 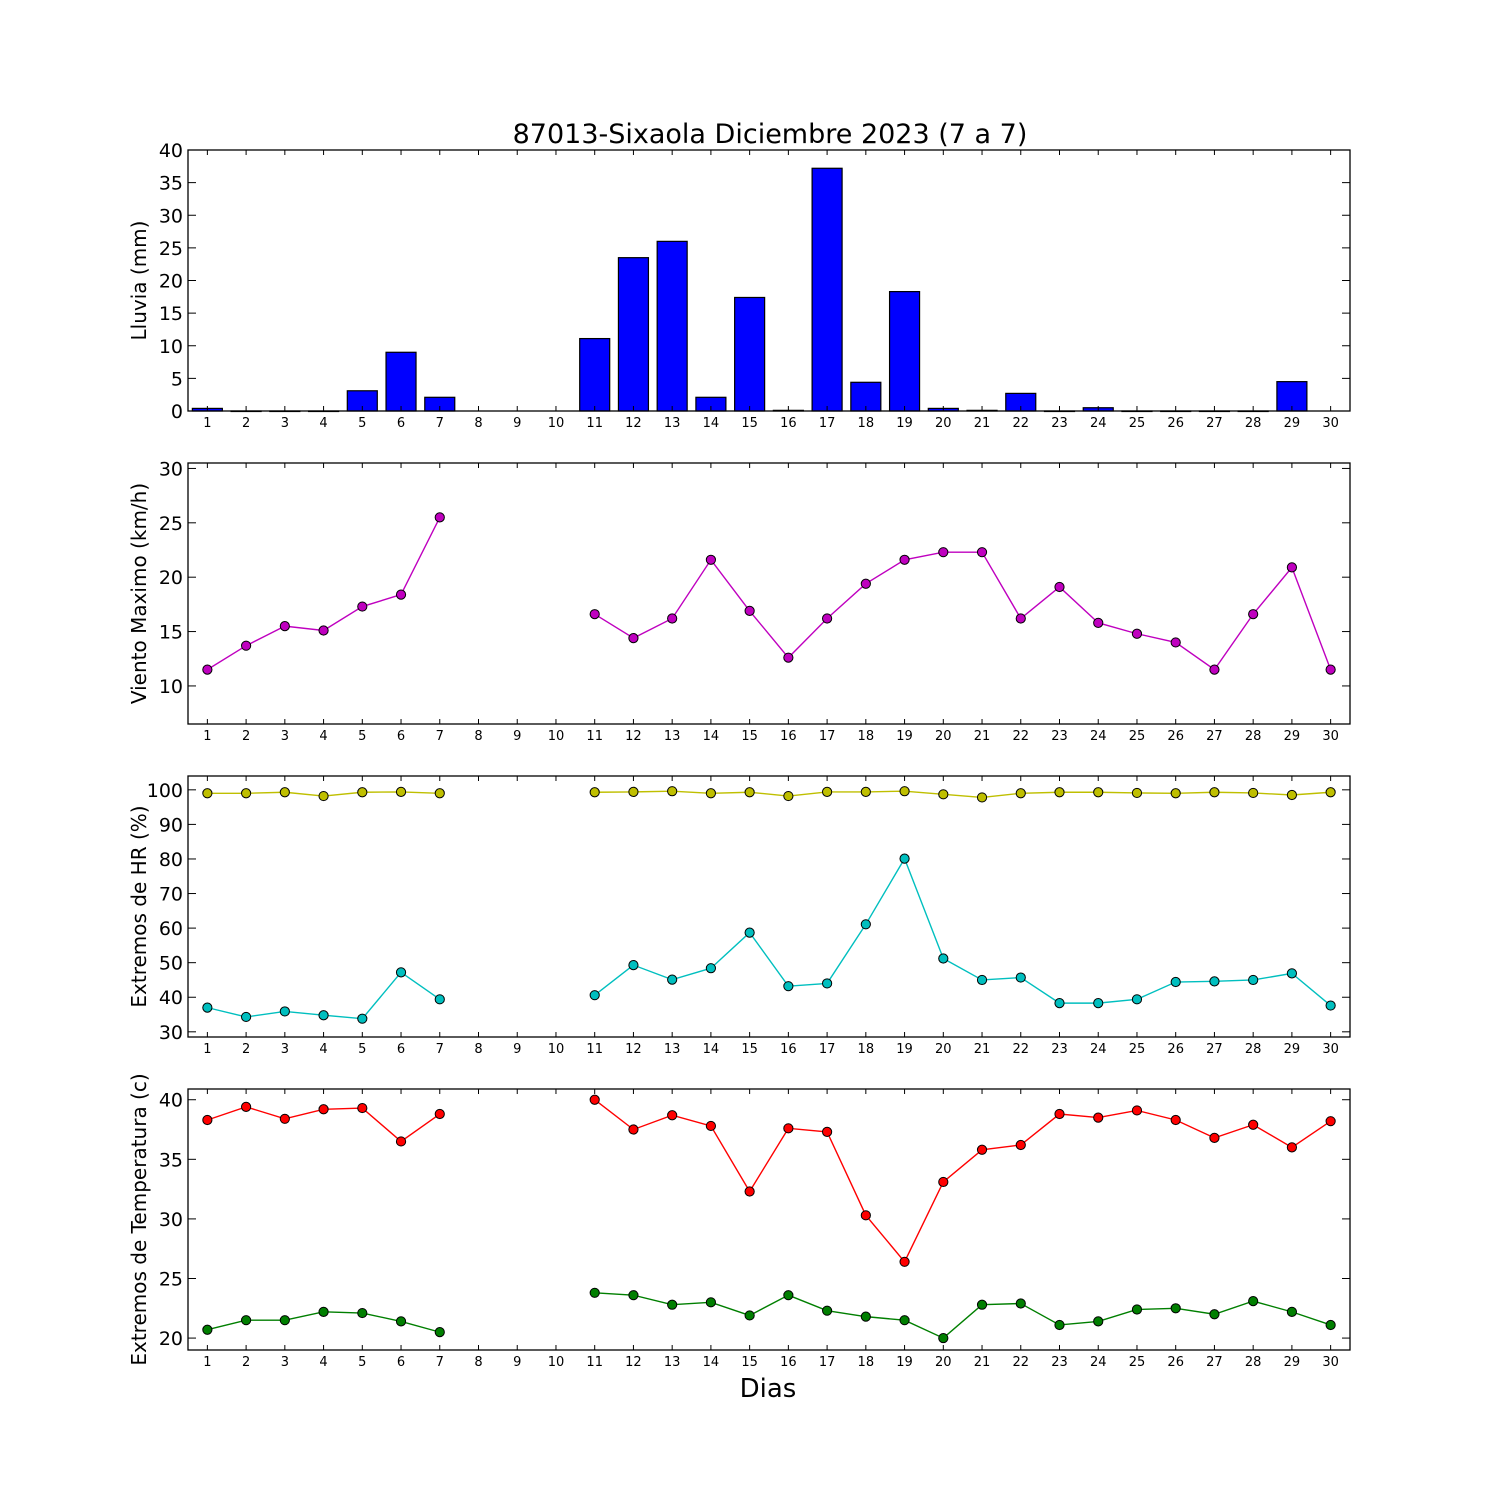 I want to click on x-tick-label: 8, so click(x=478, y=1049).